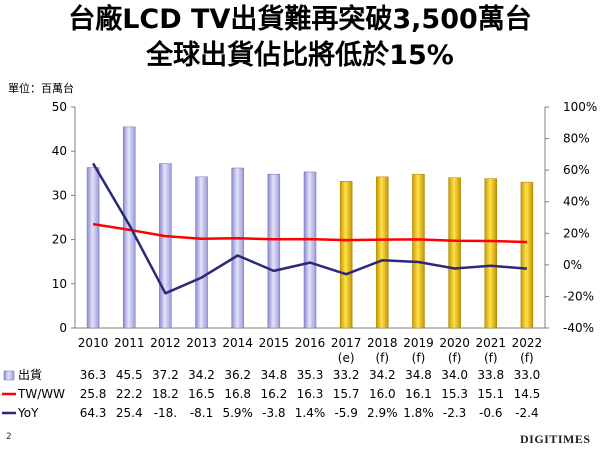 This screenshot has height=450, width=600. Describe the element at coordinates (578, 328) in the screenshot. I see `y-right-tick-label: -40%` at that location.